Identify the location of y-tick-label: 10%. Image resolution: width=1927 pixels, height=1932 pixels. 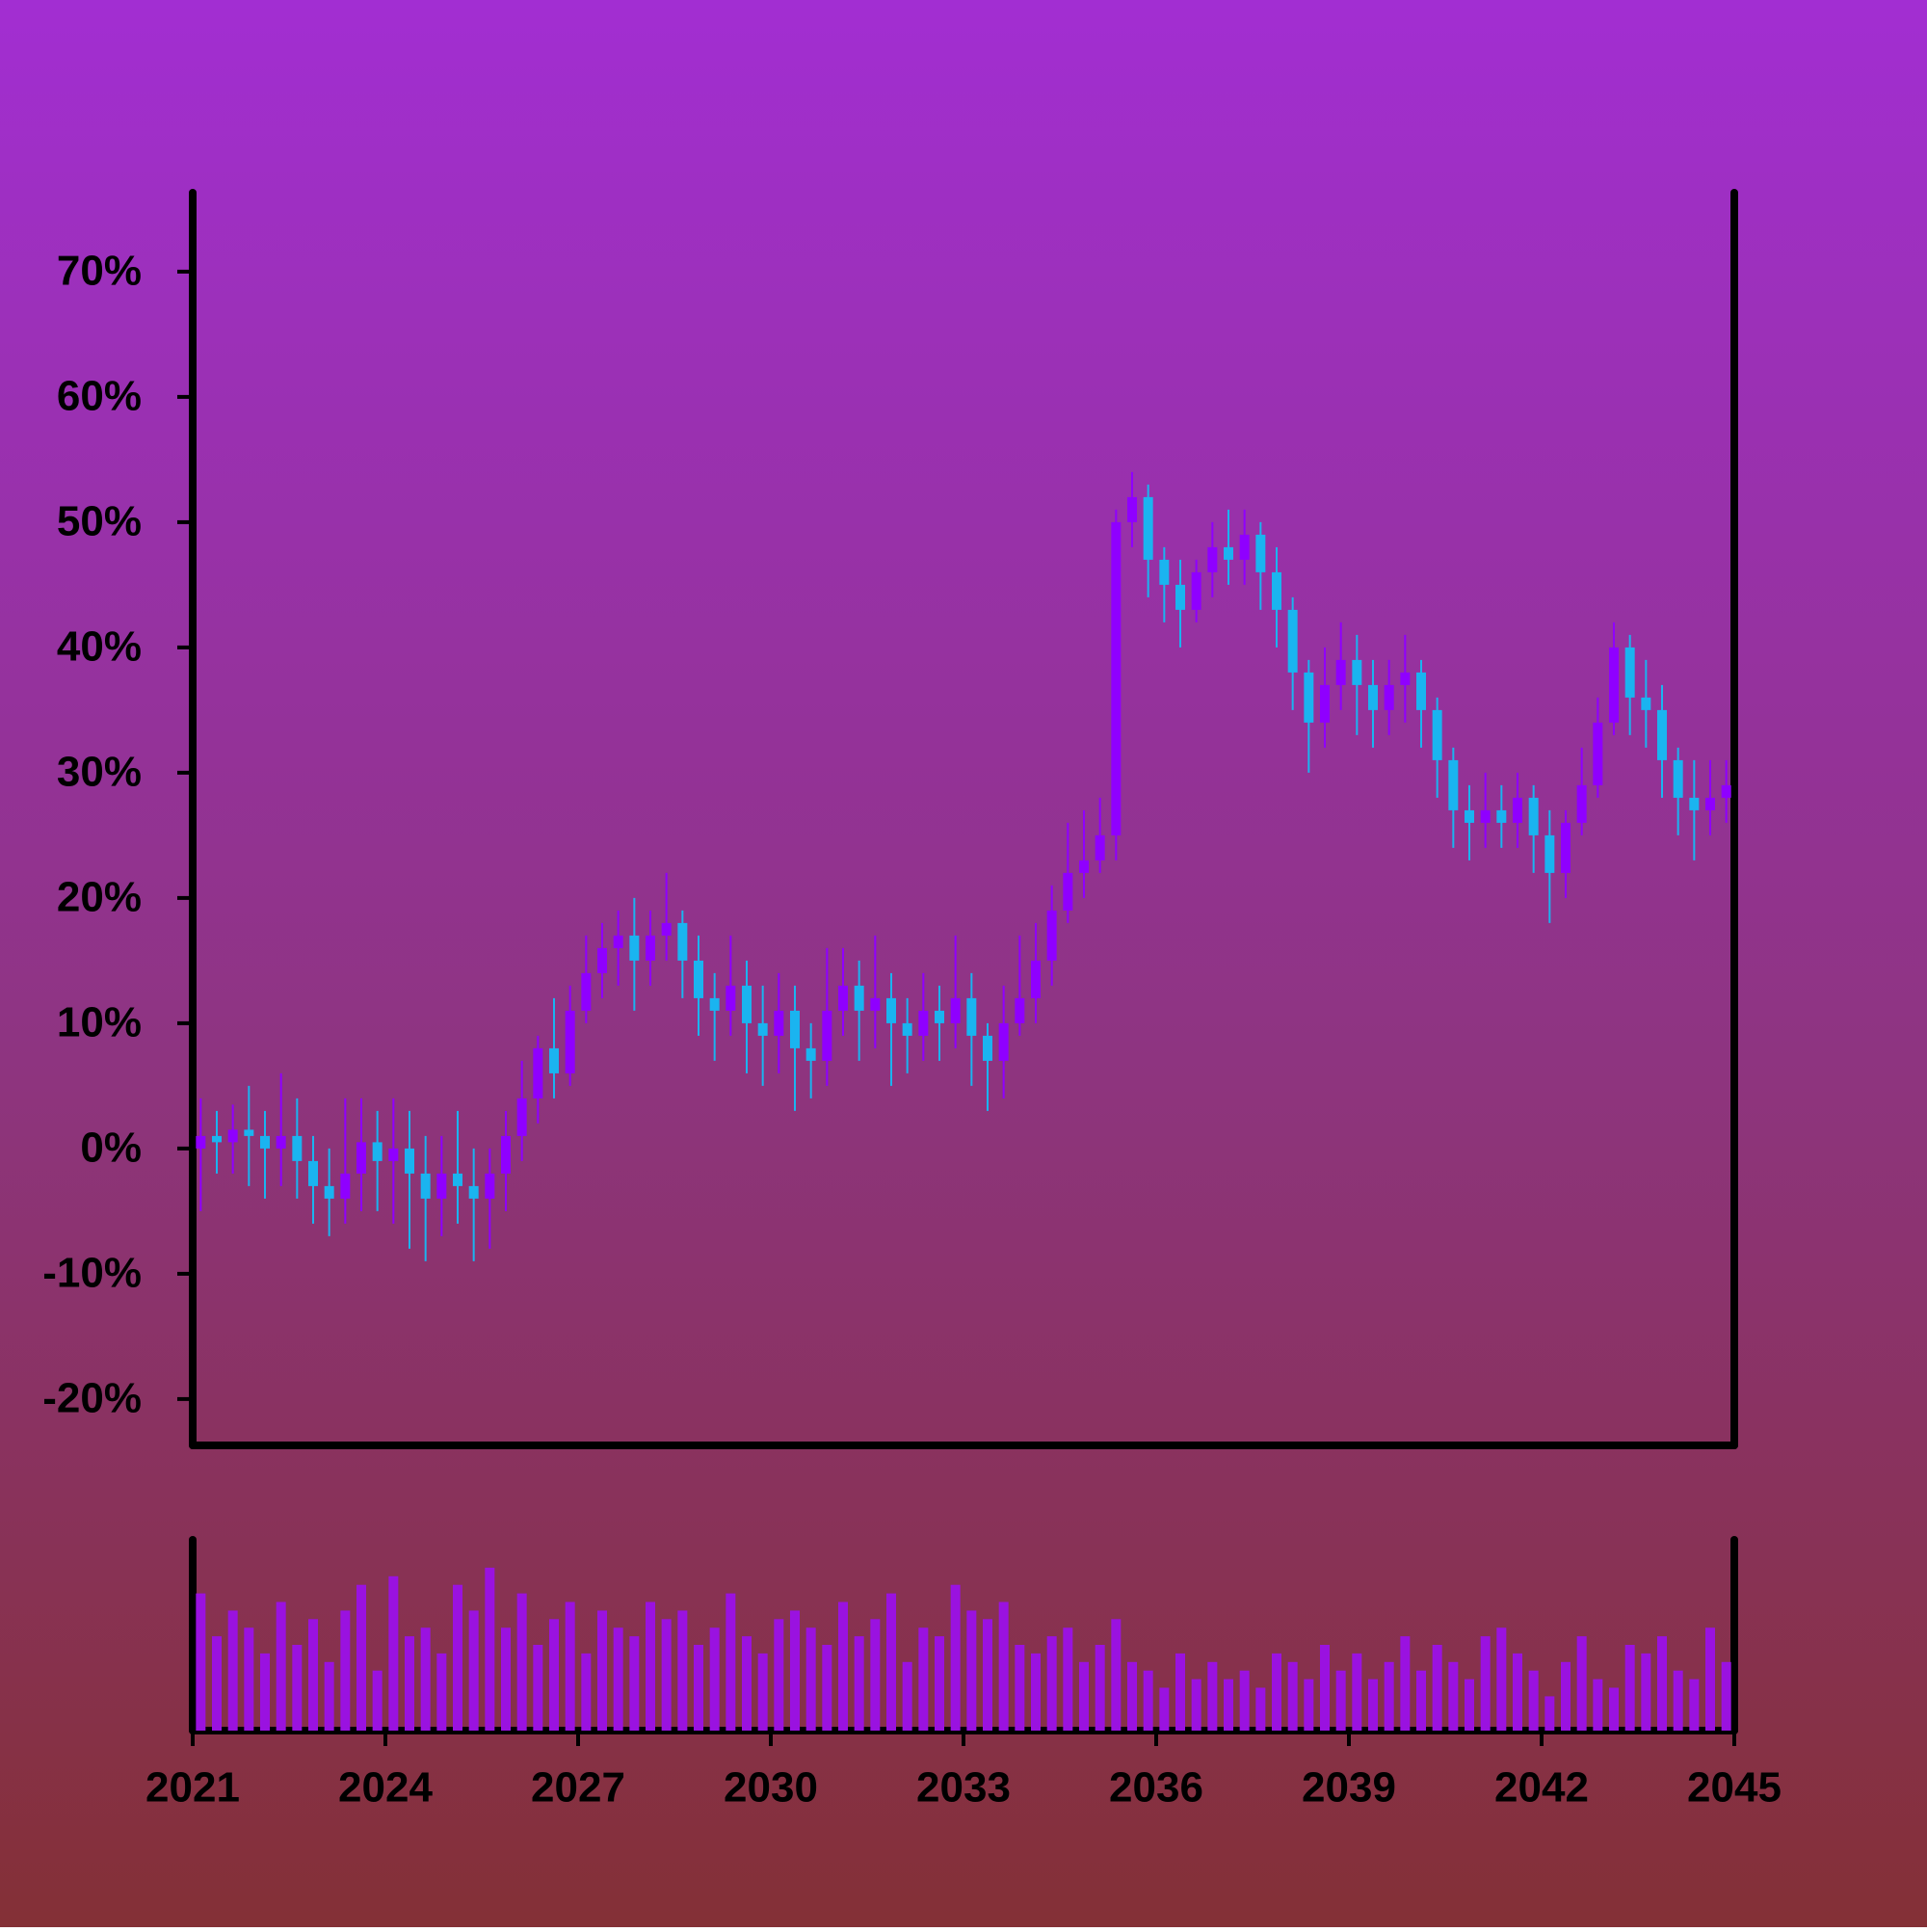
(99, 1022).